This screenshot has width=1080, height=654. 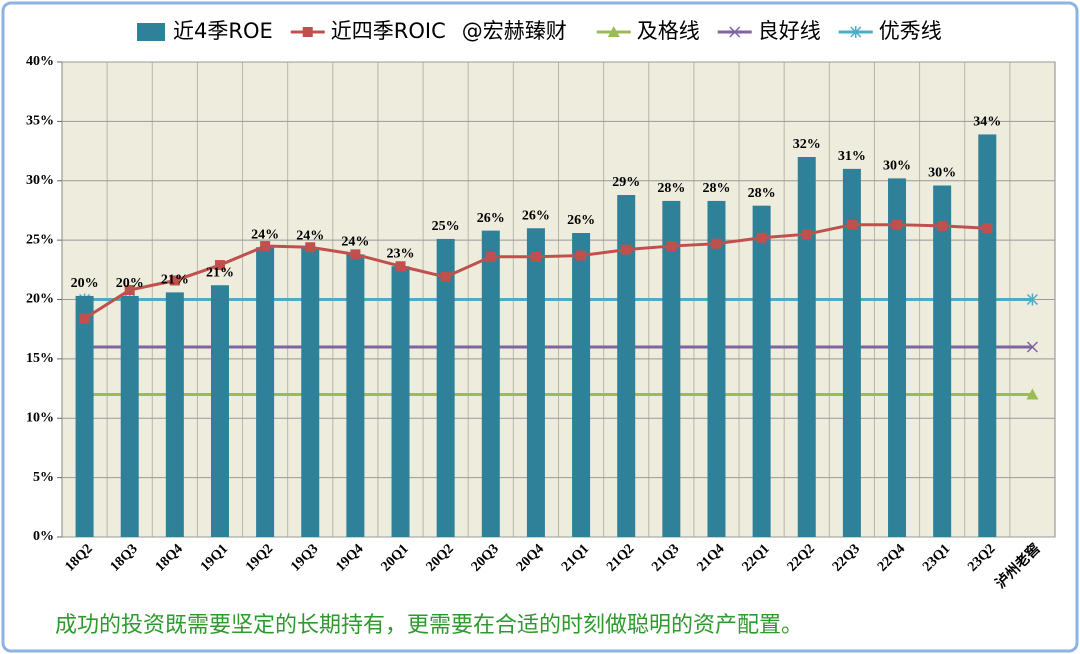 What do you see at coordinates (388, 31) in the screenshot?
I see `legend-label: 近四季ROIC` at bounding box center [388, 31].